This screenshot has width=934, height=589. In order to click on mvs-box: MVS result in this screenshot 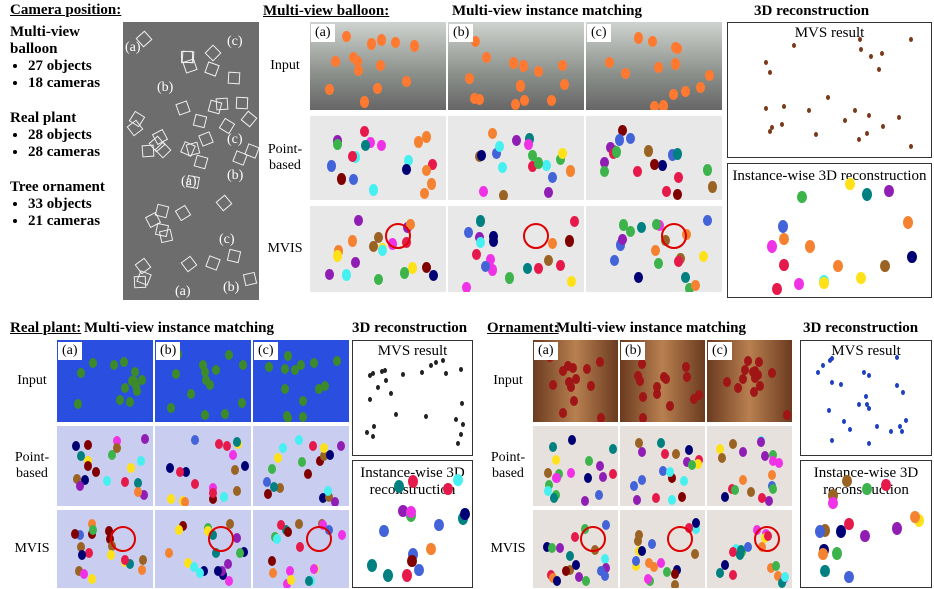, I will do `click(829, 90)`.